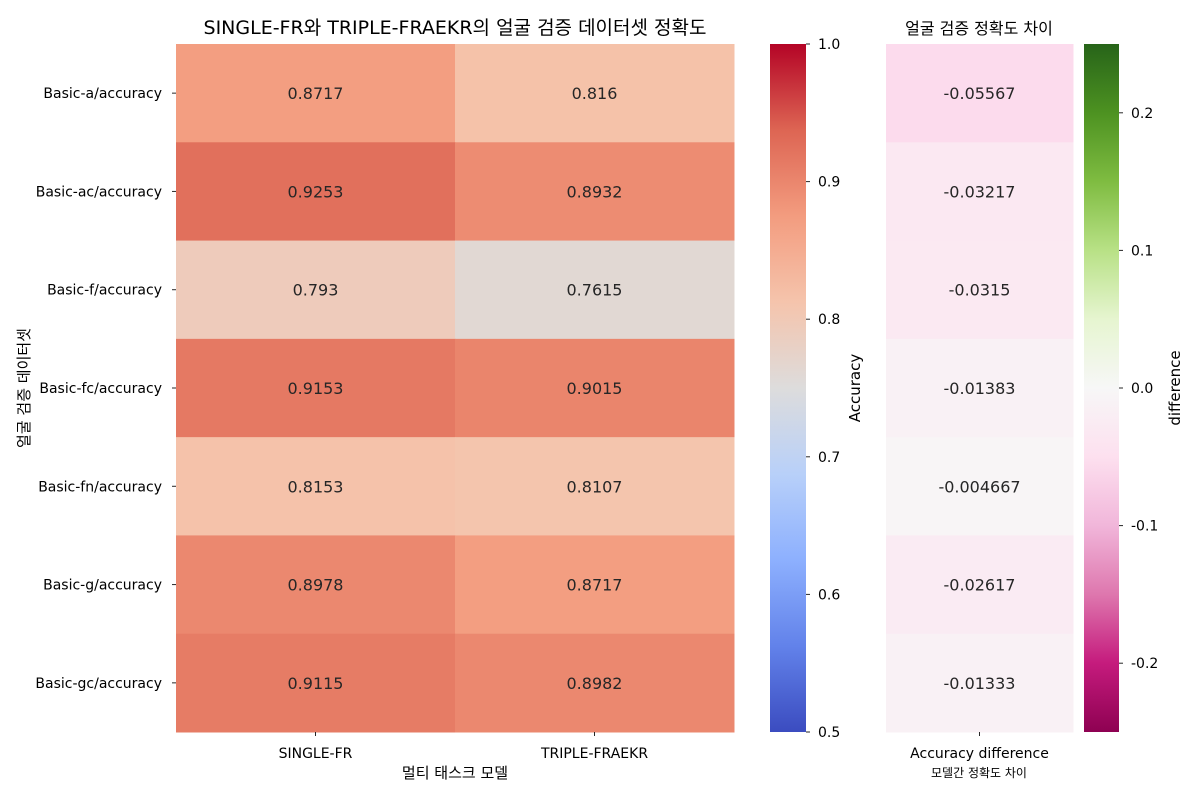  Describe the element at coordinates (829, 320) in the screenshot. I see `colorbar-tick-label: 0.8` at that location.